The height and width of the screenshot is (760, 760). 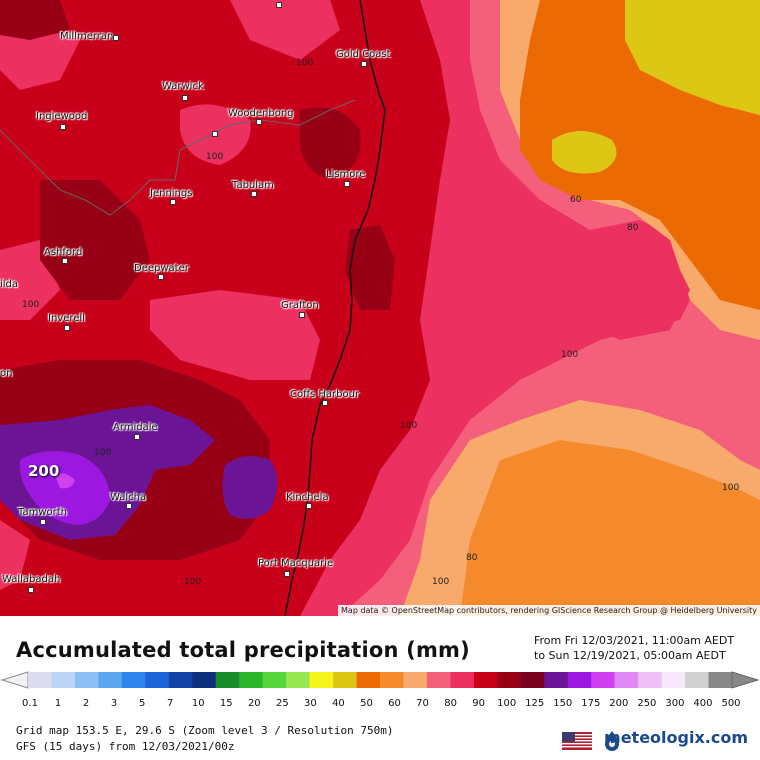 I want to click on place-label-armidale: Armidale, so click(x=135, y=427).